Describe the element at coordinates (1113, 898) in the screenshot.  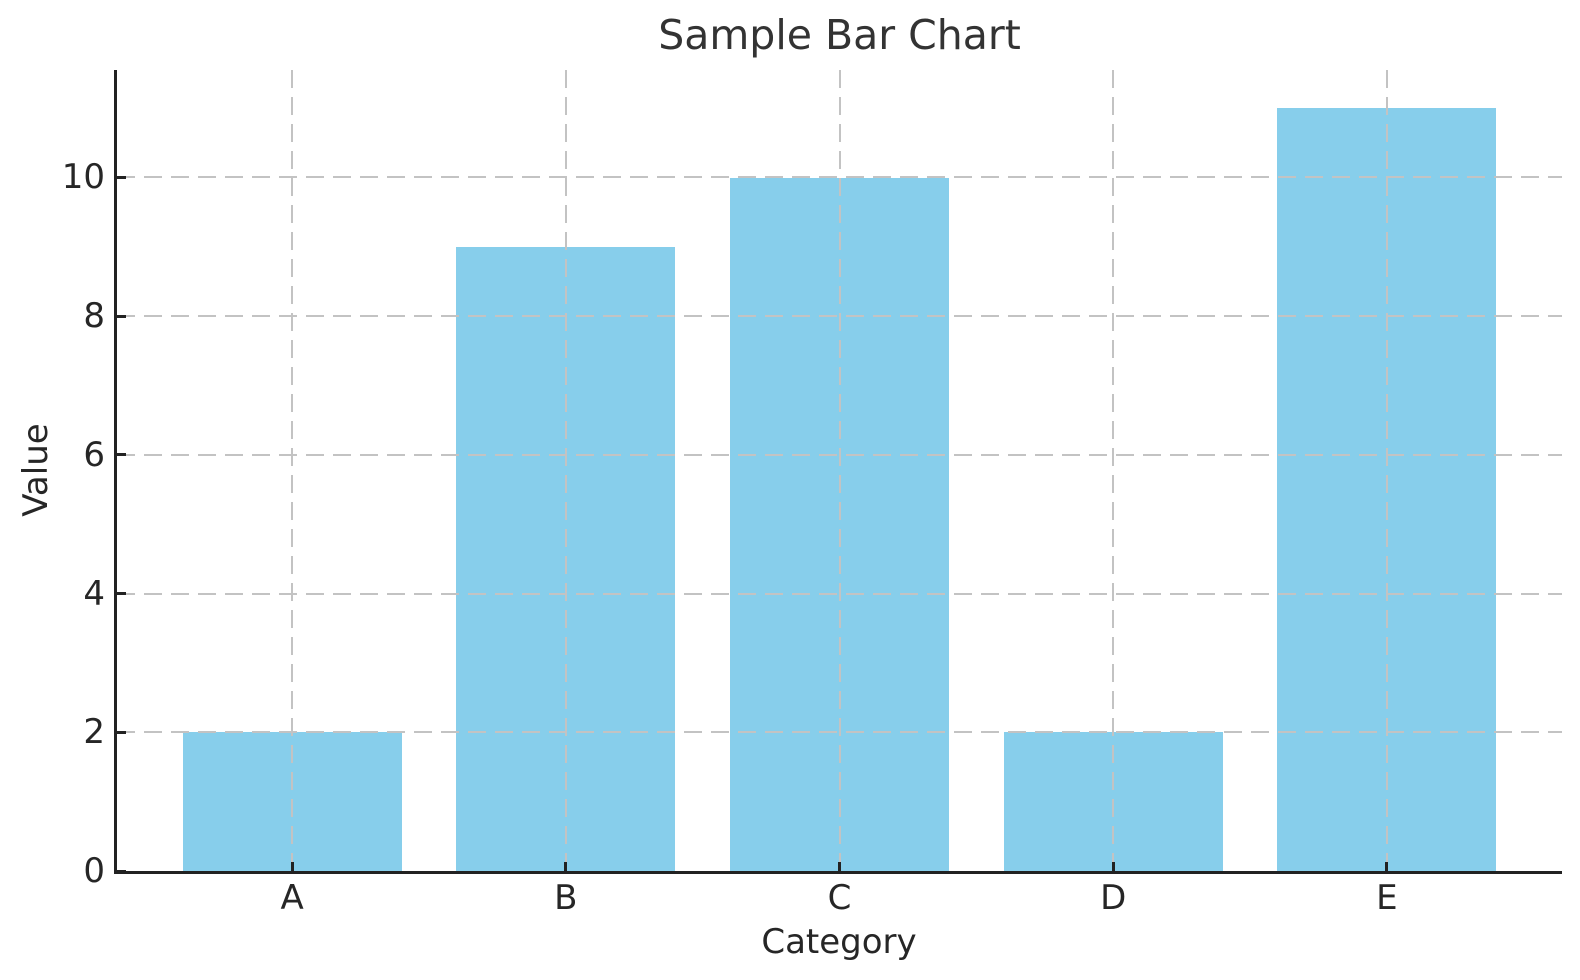
I see `x-tick-label-D: D` at that location.